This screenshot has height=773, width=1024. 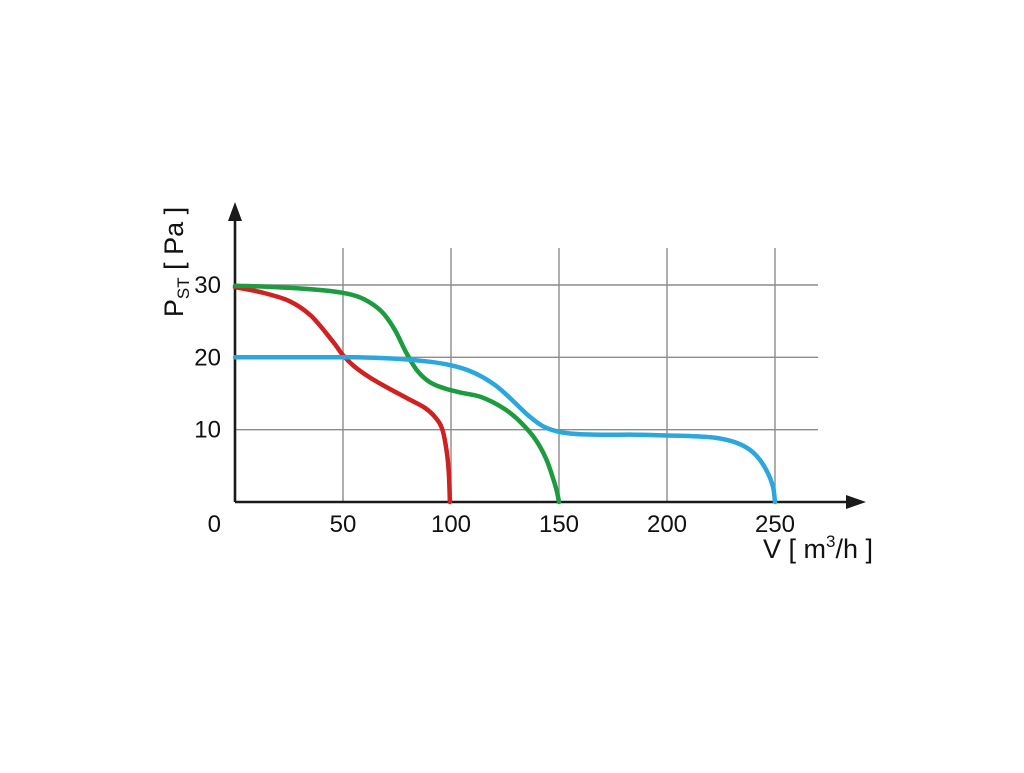 I want to click on x-tick-label: 200, so click(x=667, y=524).